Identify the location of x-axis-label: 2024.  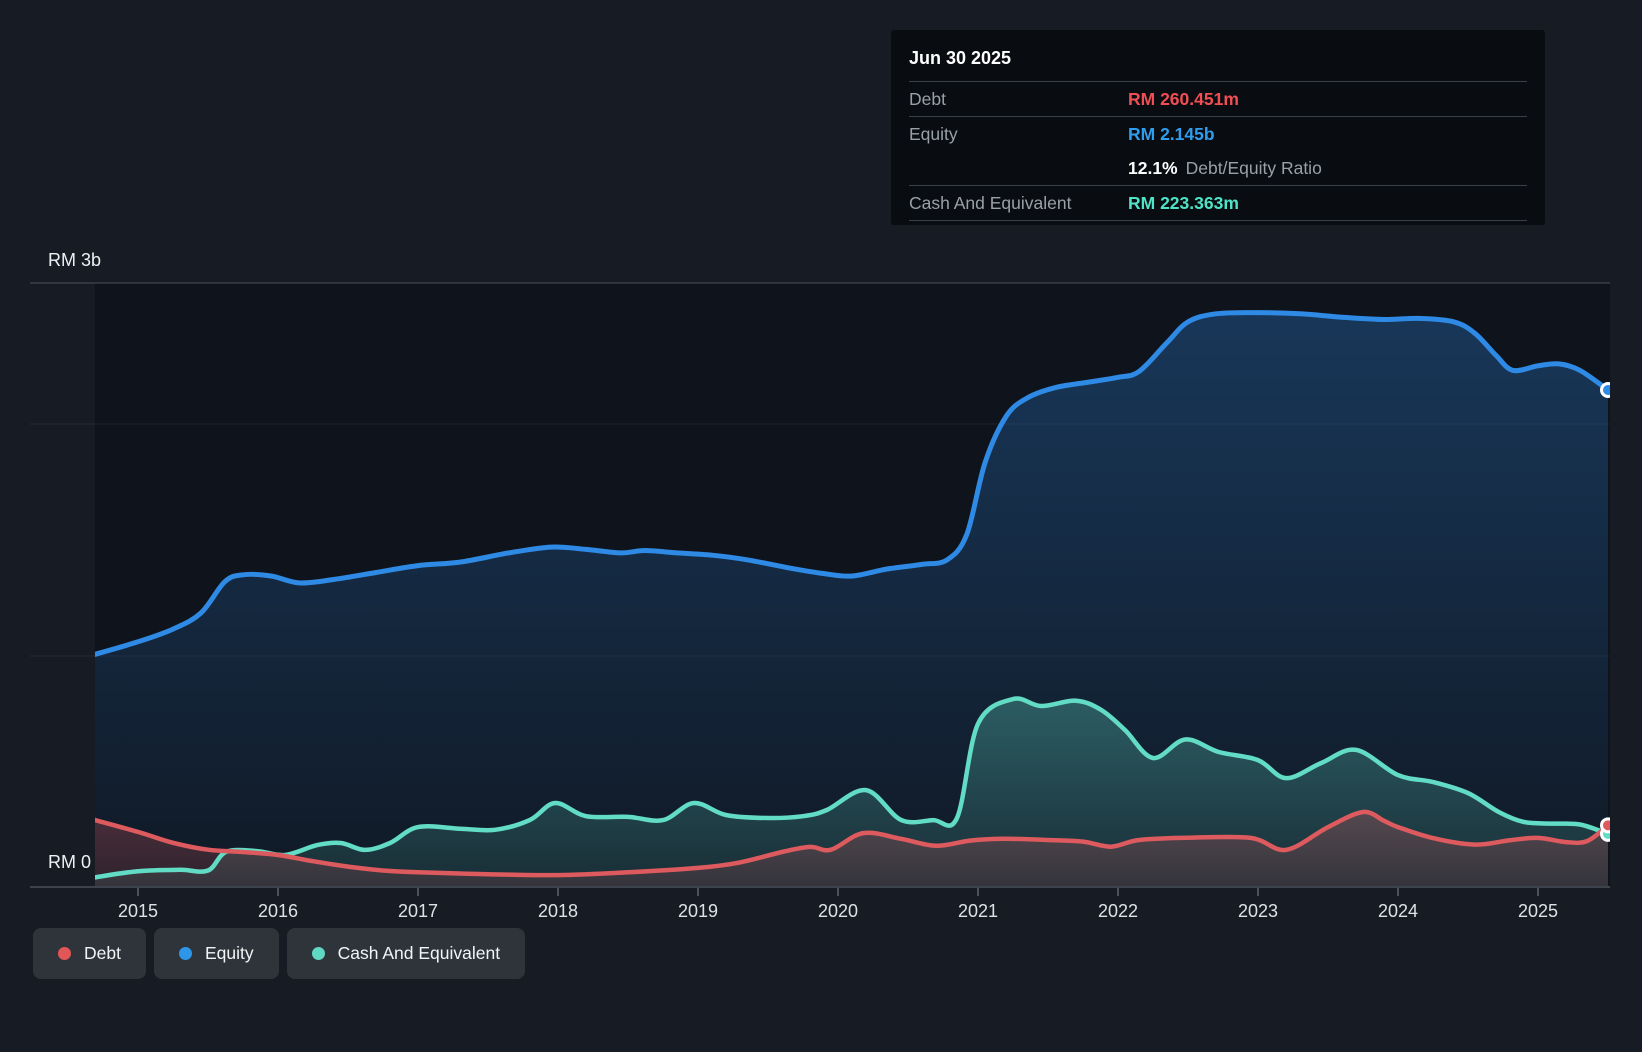
(1398, 911).